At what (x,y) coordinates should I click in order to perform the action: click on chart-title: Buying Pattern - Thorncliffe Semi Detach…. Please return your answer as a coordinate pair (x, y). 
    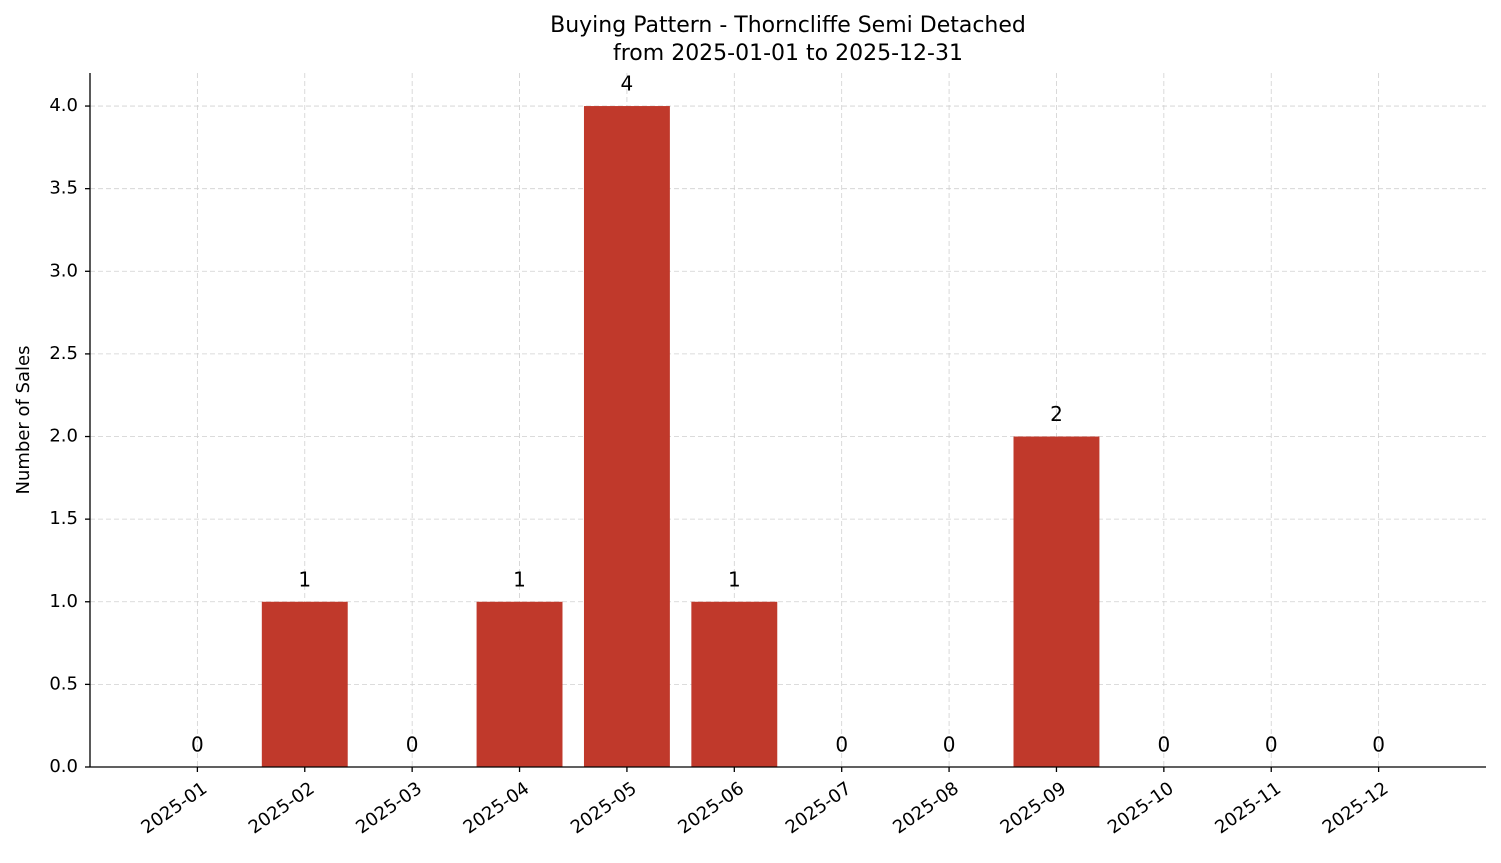
    Looking at the image, I should click on (788, 25).